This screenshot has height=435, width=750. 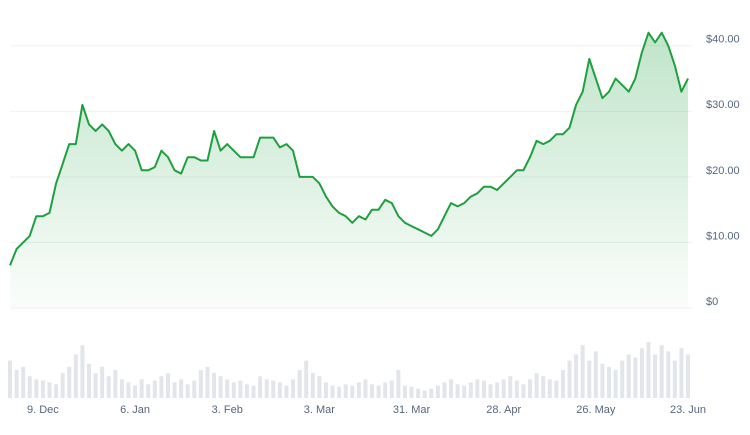 What do you see at coordinates (503, 410) in the screenshot?
I see `x-tick-label: 28. Apr` at bounding box center [503, 410].